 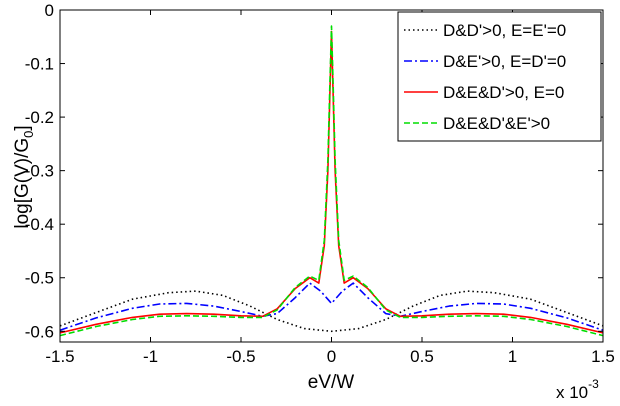 I want to click on x-tick-label: 1, so click(x=512, y=356).